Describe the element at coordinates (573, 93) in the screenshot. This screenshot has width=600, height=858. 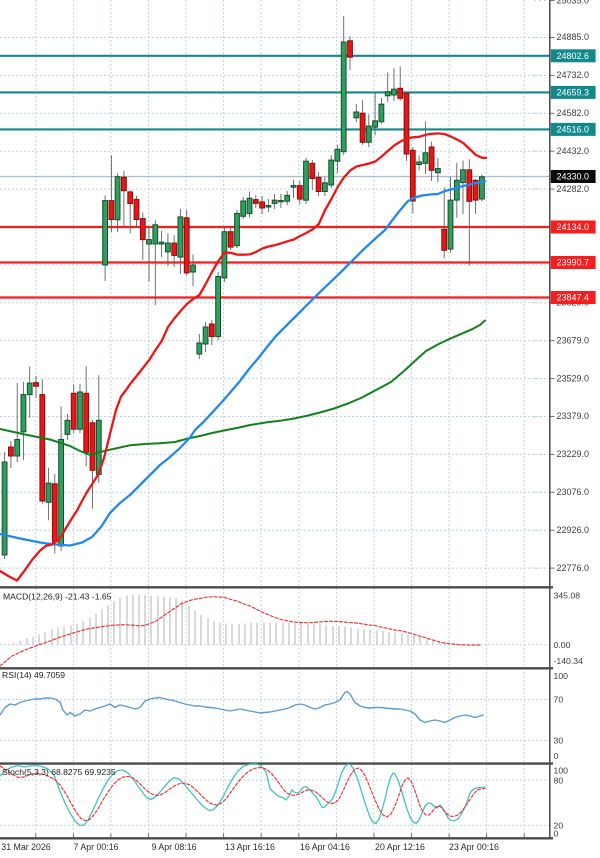
I see `svg-text: 24659.3` at that location.